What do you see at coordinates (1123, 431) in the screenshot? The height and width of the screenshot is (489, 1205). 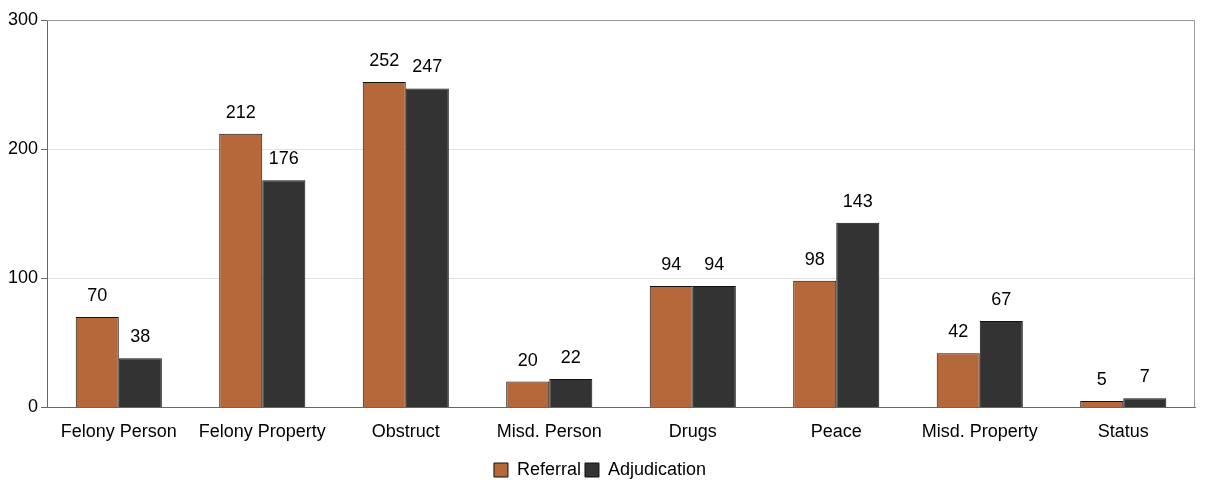 I see `x-tick-label: Status` at bounding box center [1123, 431].